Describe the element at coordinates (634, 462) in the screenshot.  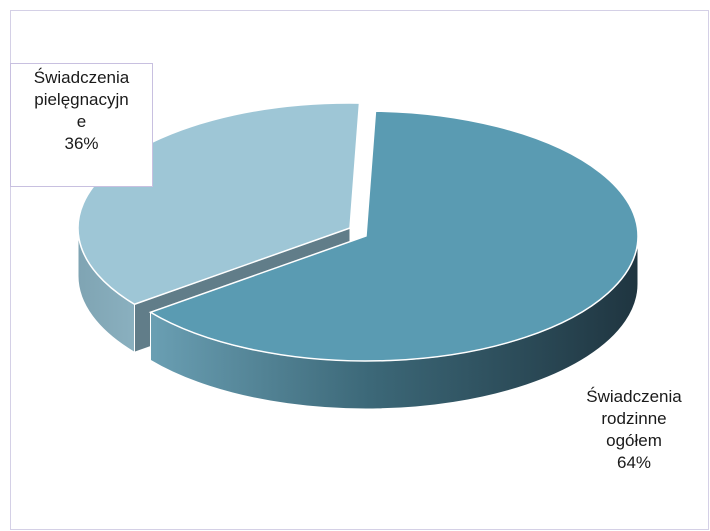
I see `slice-value-rodzinne: 64%` at that location.